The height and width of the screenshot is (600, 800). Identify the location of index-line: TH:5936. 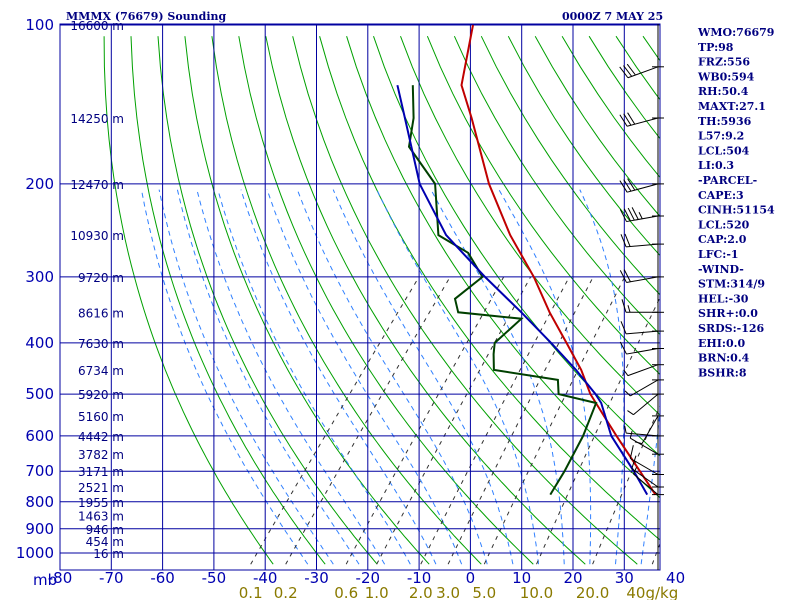
(725, 121).